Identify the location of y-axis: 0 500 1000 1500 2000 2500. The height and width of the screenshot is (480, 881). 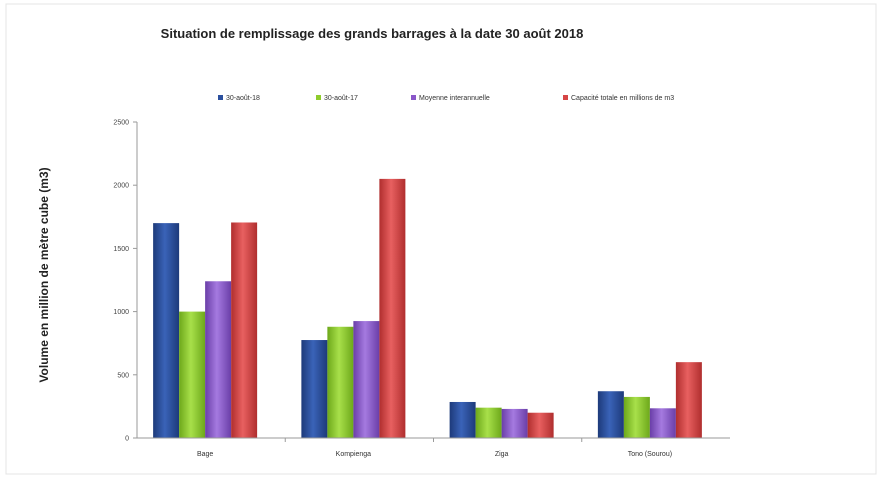
(125, 281).